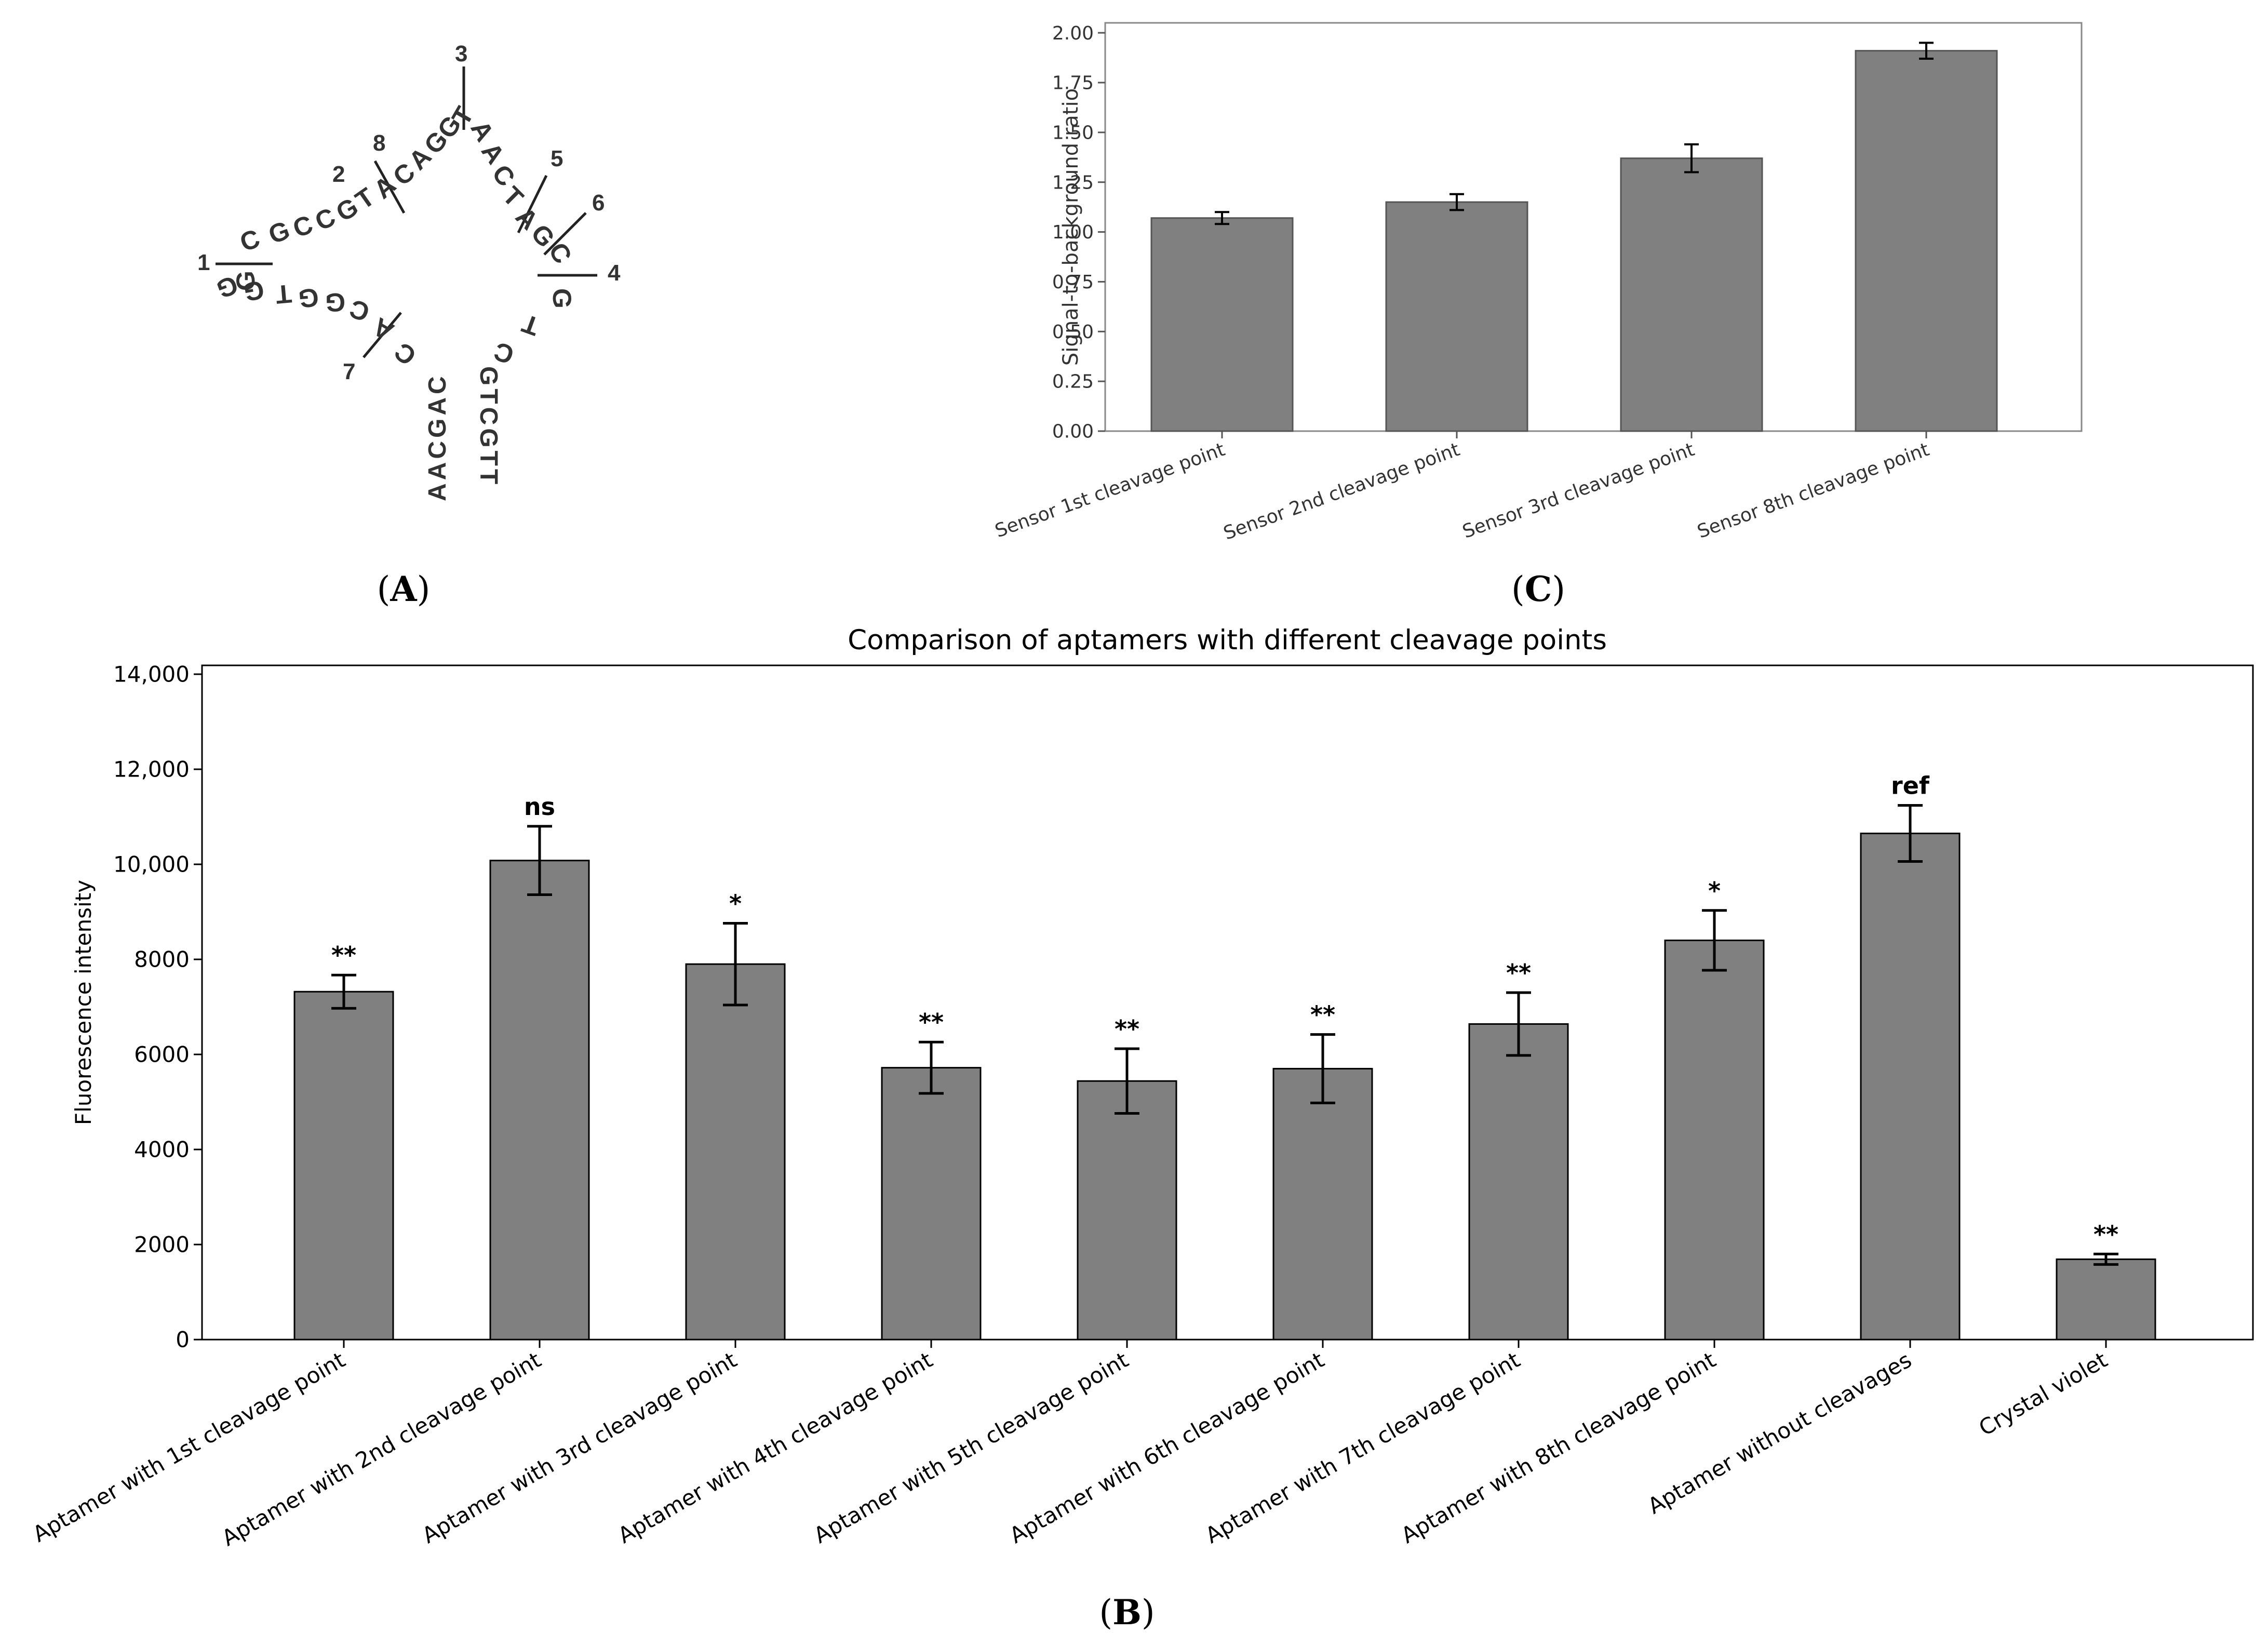 The image size is (2268, 1645). What do you see at coordinates (1073, 382) in the screenshot?
I see `y-tick-label: 0.25` at bounding box center [1073, 382].